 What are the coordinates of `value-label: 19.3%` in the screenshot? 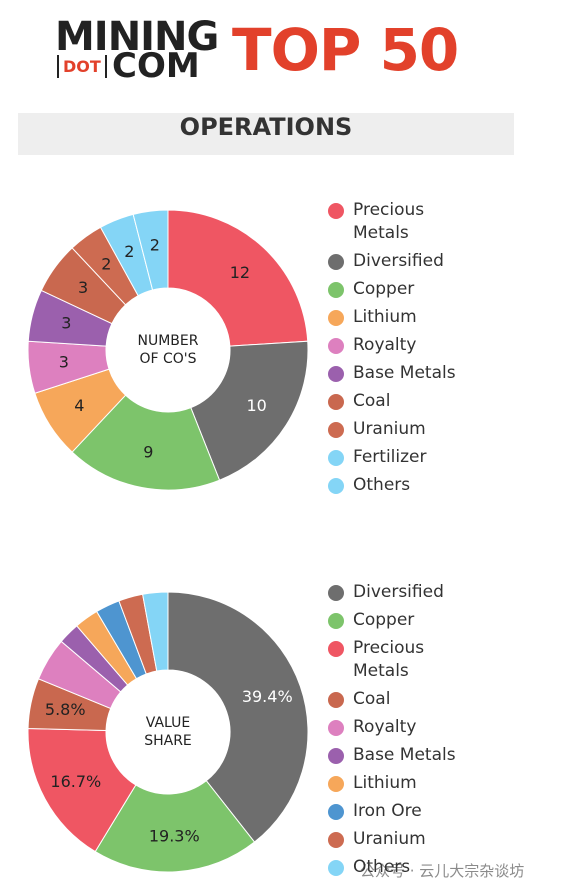 It's located at (174, 835).